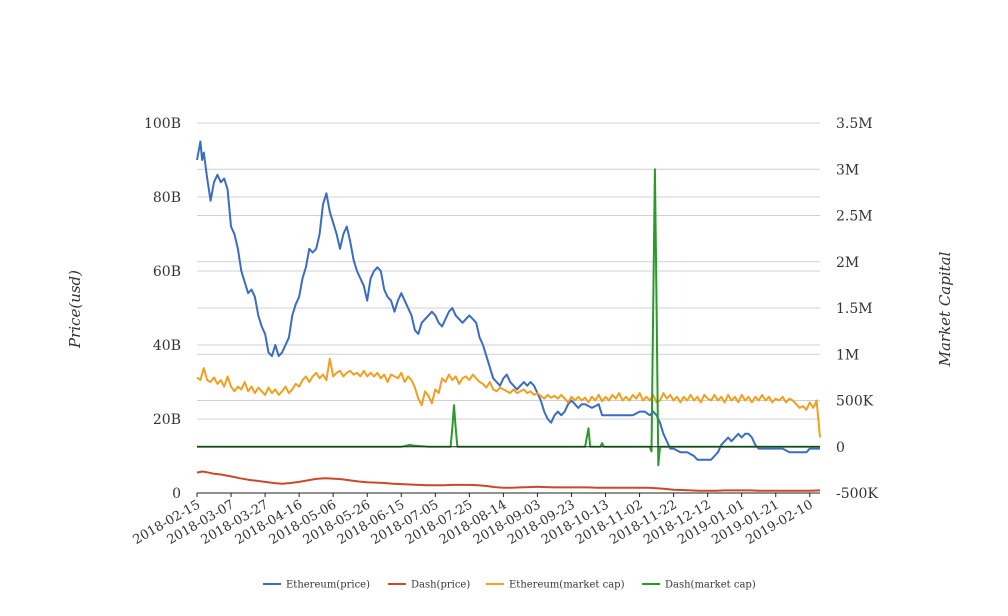 Image resolution: width=1008 pixels, height=616 pixels. Describe the element at coordinates (567, 585) in the screenshot. I see `legend-label: Ethereum(market cap)` at that location.